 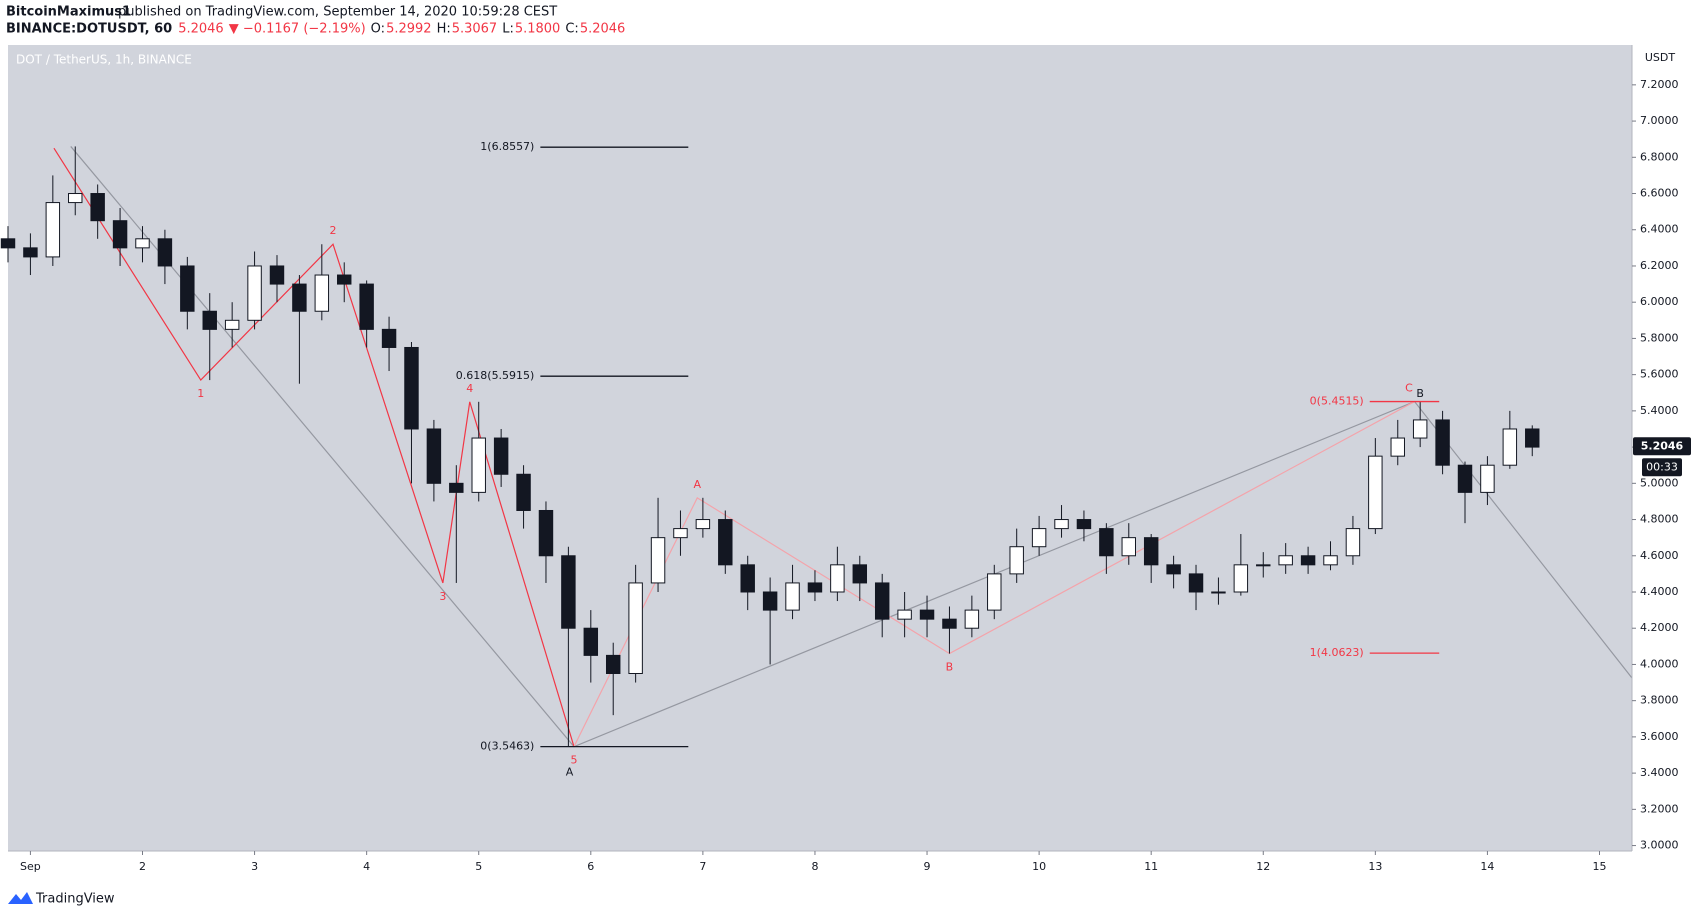 What do you see at coordinates (478, 866) in the screenshot?
I see `x-tick-label: 5` at bounding box center [478, 866].